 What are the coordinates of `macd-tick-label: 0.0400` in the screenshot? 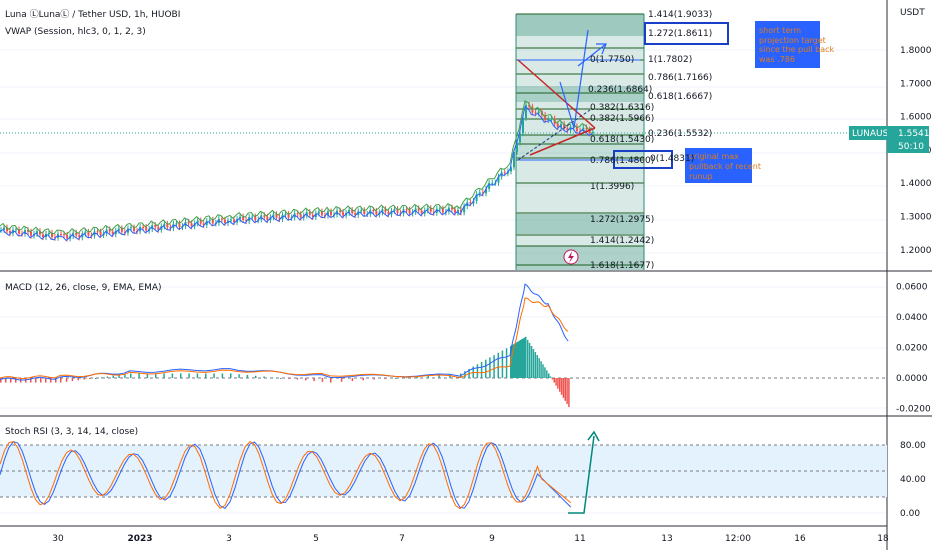 It's located at (912, 318).